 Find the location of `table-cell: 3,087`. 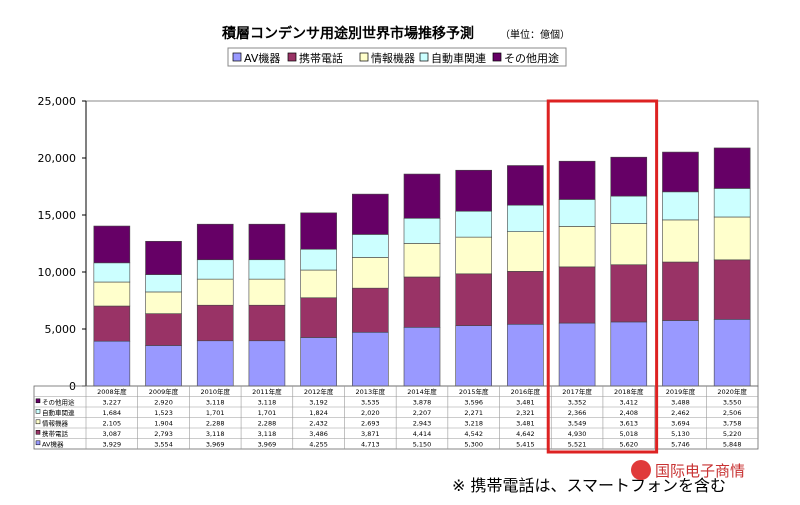

table-cell: 3,087 is located at coordinates (112, 434).